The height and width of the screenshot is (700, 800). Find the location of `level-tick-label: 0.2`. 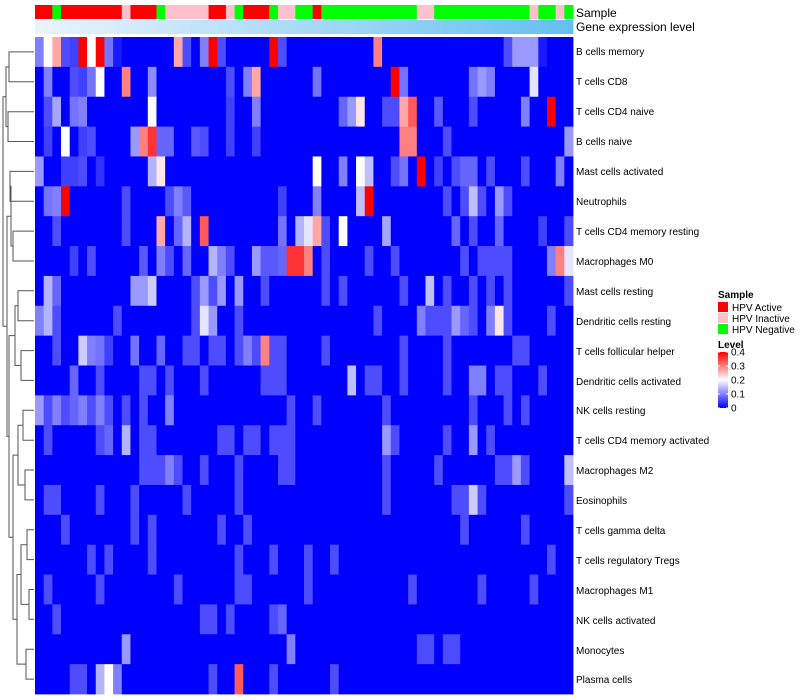

level-tick-label: 0.2 is located at coordinates (738, 381).